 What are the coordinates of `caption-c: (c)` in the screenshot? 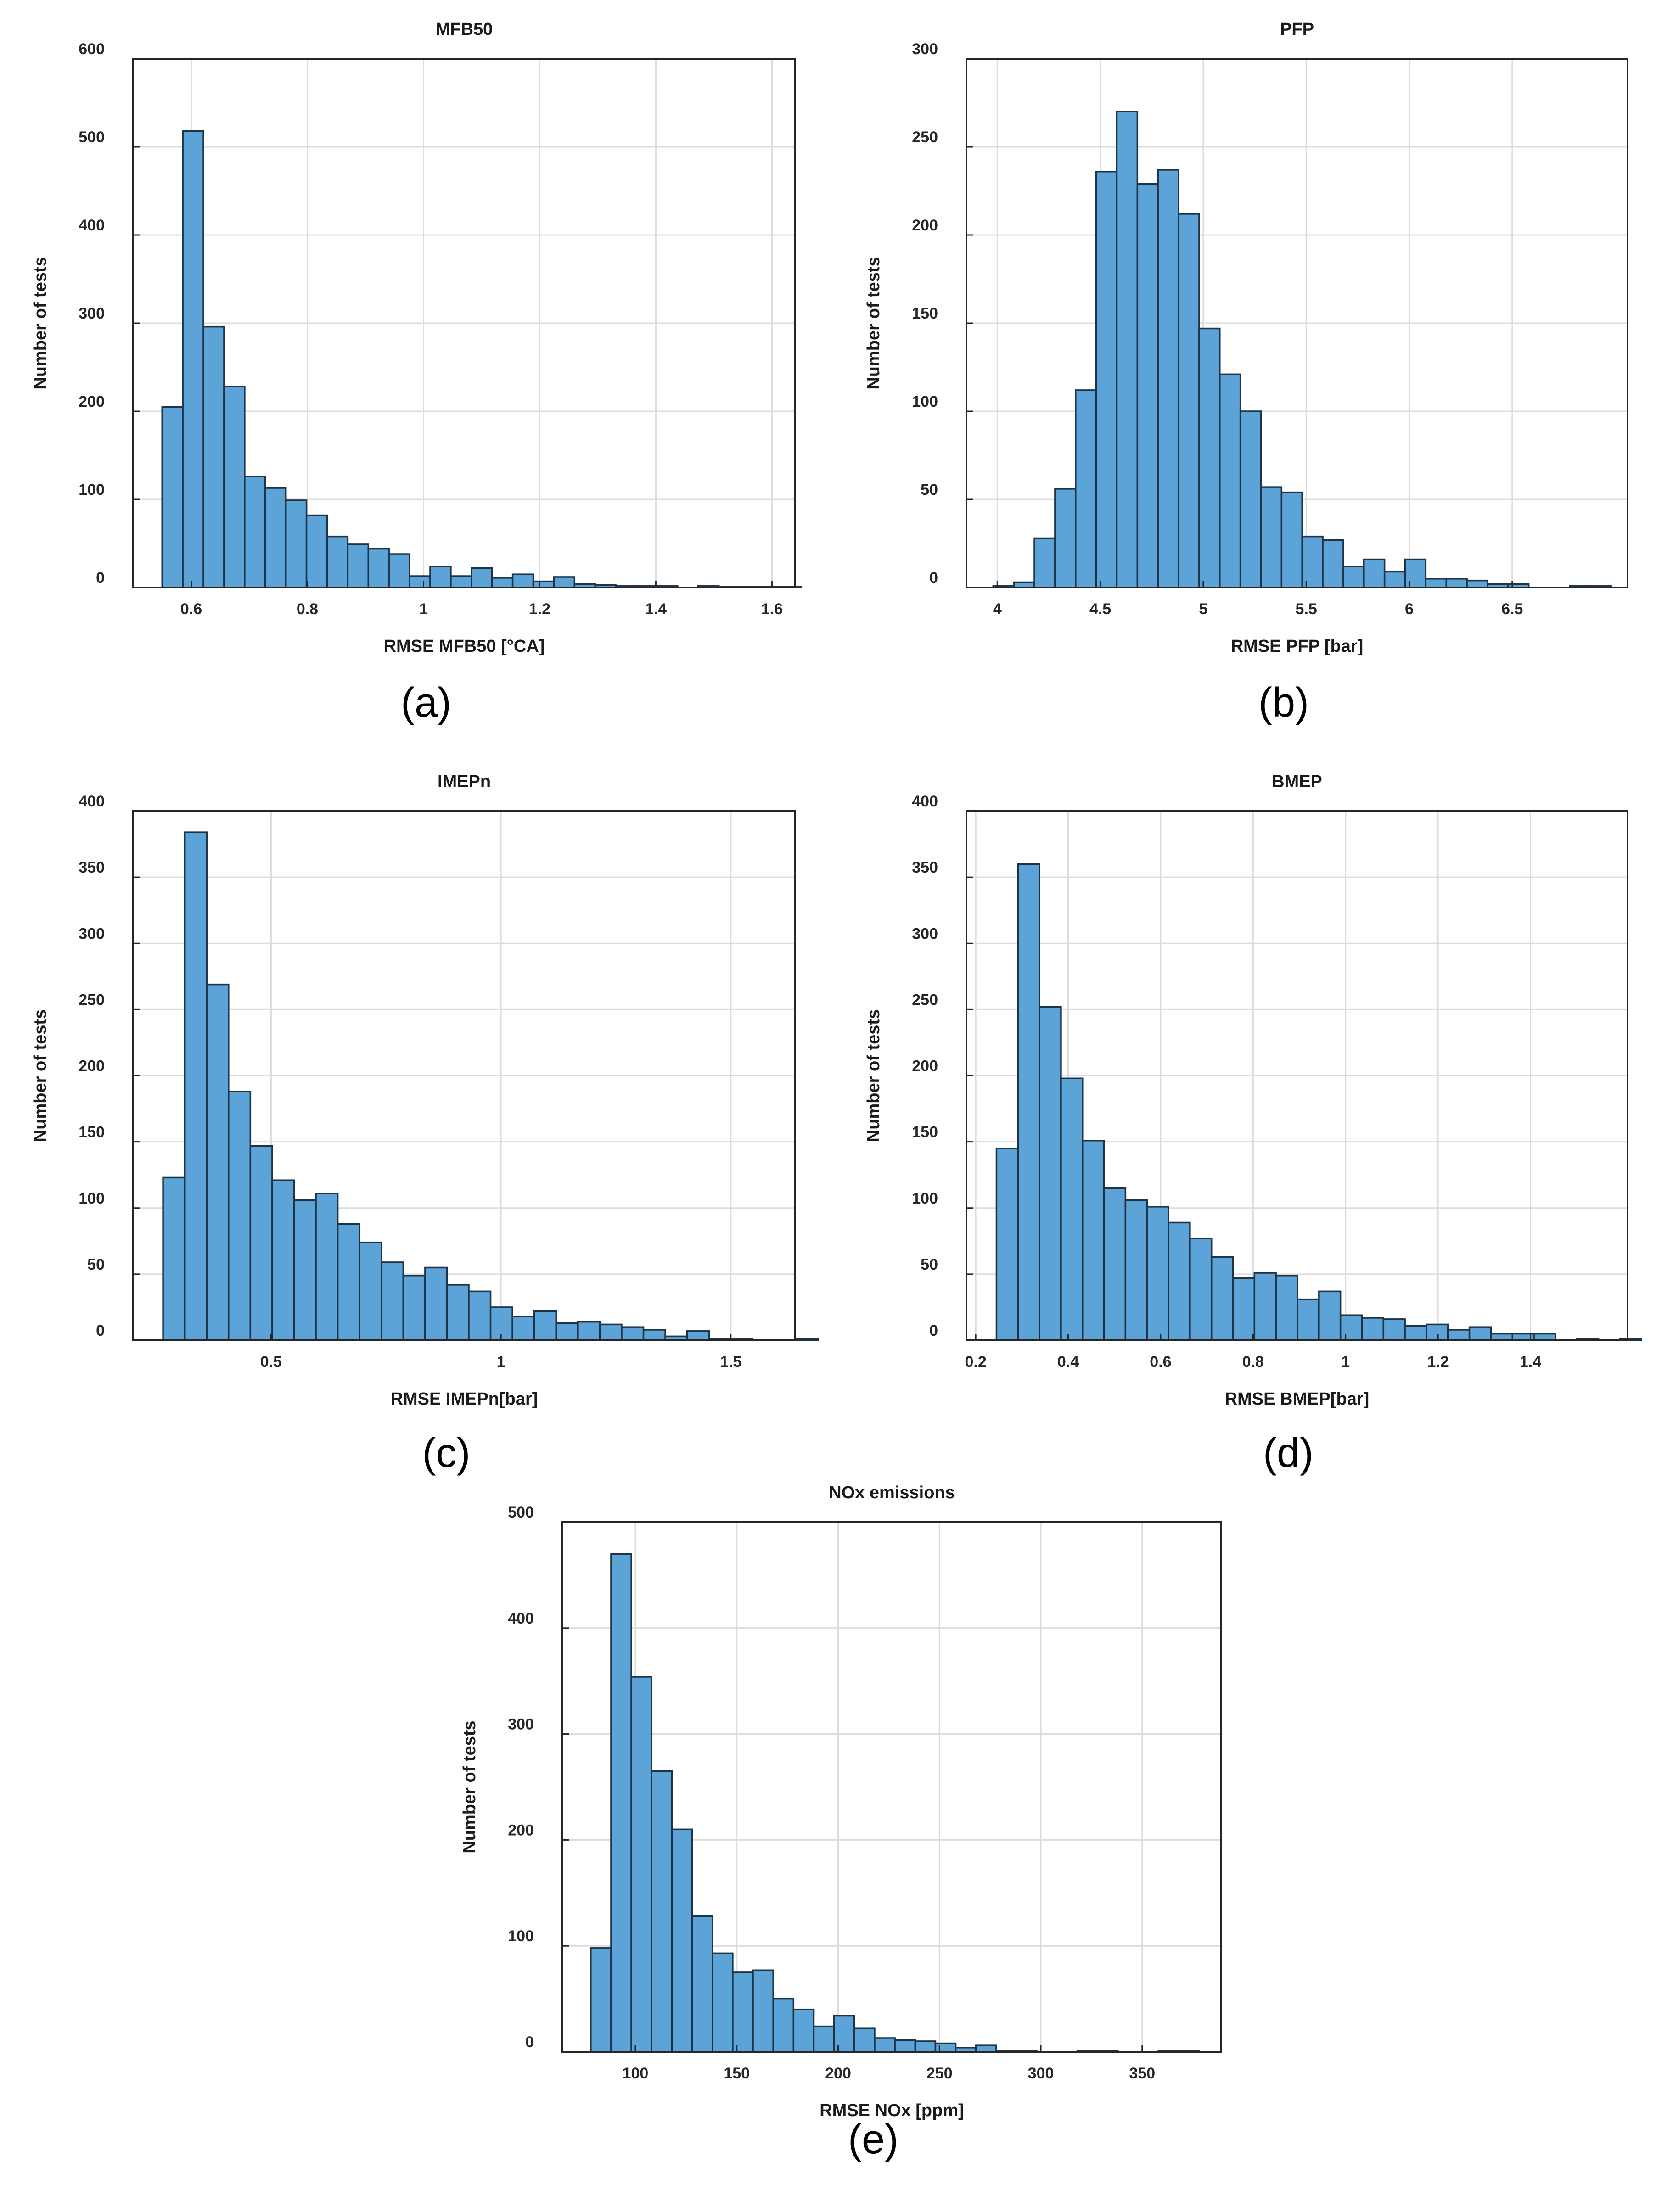 It's located at (447, 1453).